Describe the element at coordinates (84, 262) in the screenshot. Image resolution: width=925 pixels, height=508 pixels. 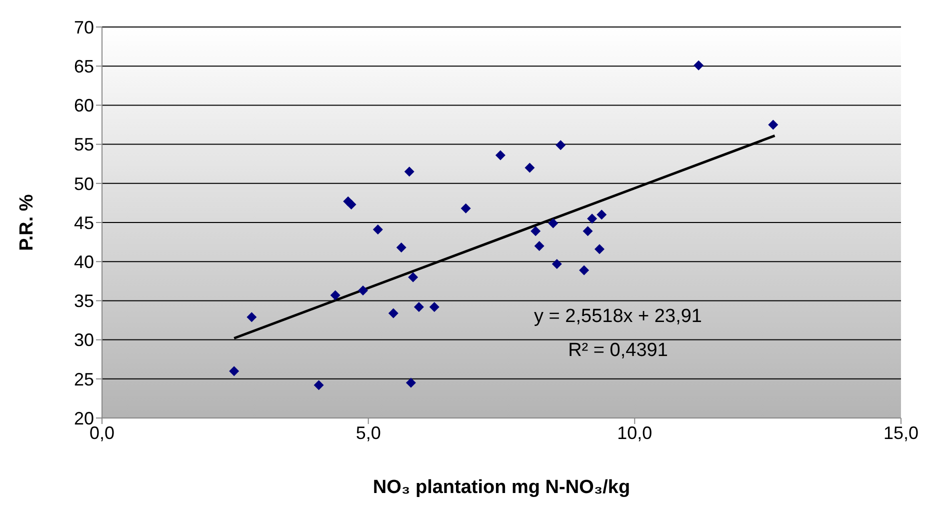
I see `y-tick-label: 40` at that location.